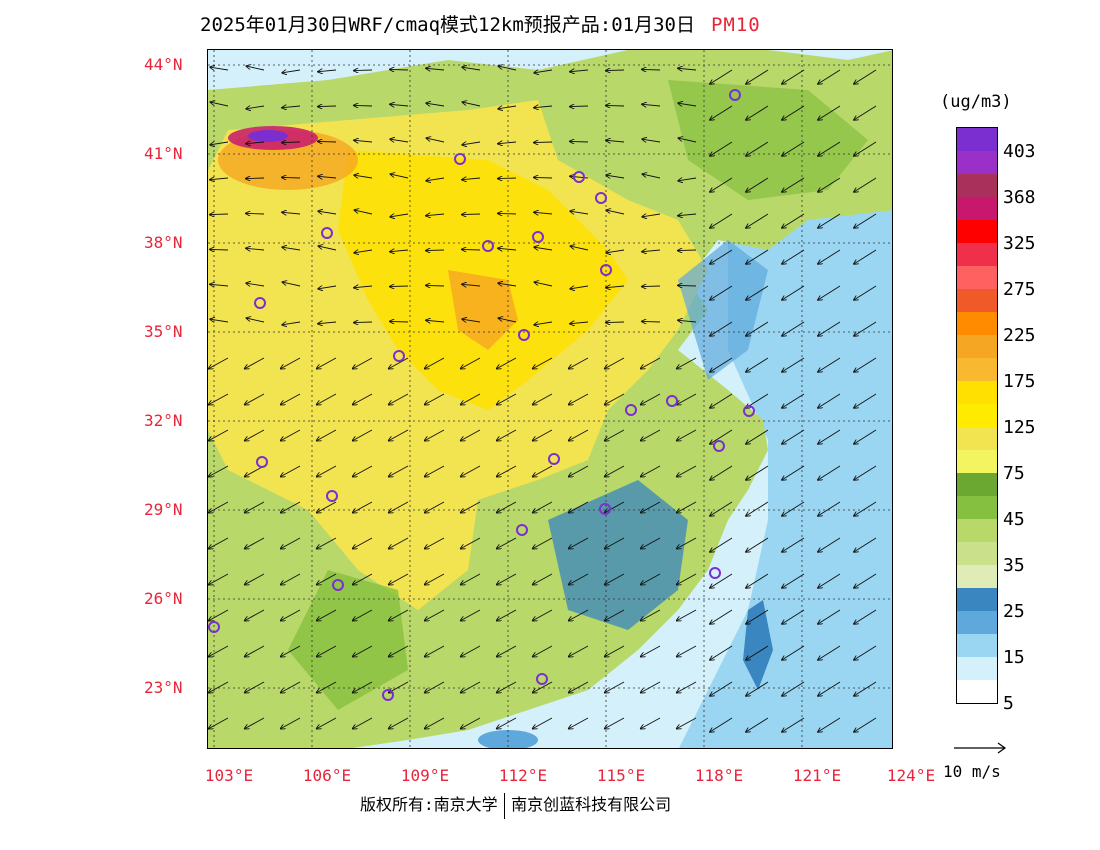 This screenshot has height=850, width=1100. What do you see at coordinates (429, 804) in the screenshot?
I see `copyright-owner: 版权所有:南京大学` at bounding box center [429, 804].